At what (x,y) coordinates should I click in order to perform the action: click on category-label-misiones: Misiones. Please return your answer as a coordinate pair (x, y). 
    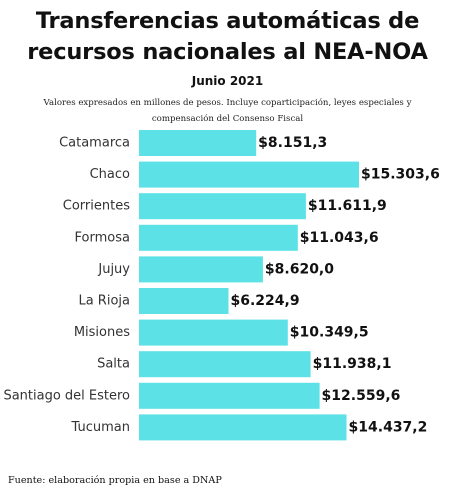
    Looking at the image, I should click on (102, 332).